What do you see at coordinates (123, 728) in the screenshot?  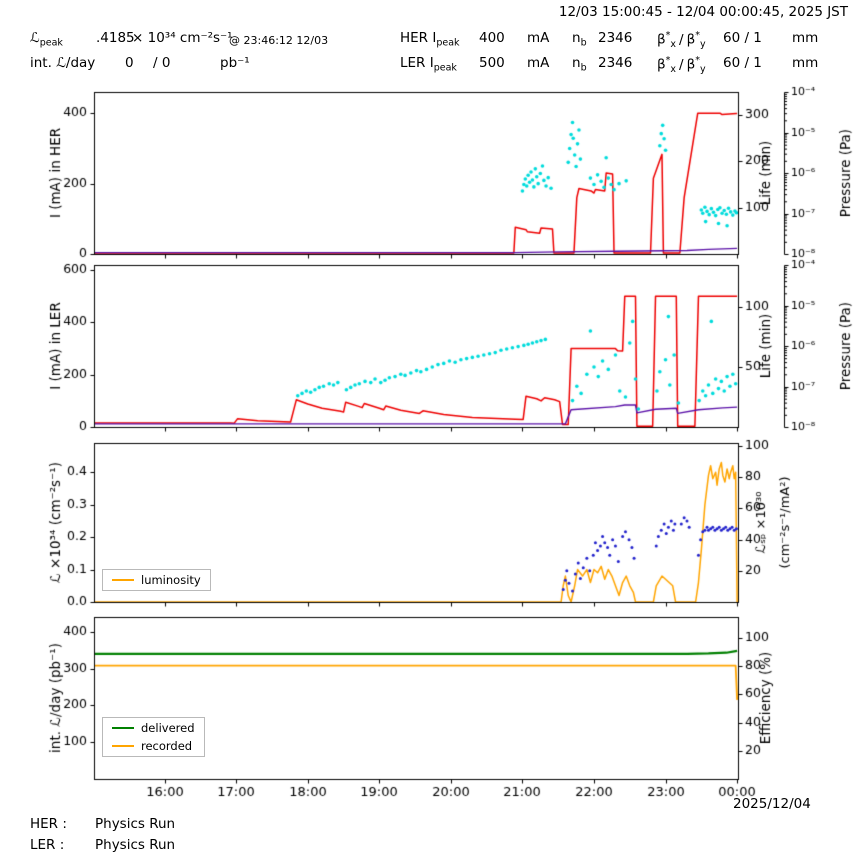 I see `delivered-line-swatch` at bounding box center [123, 728].